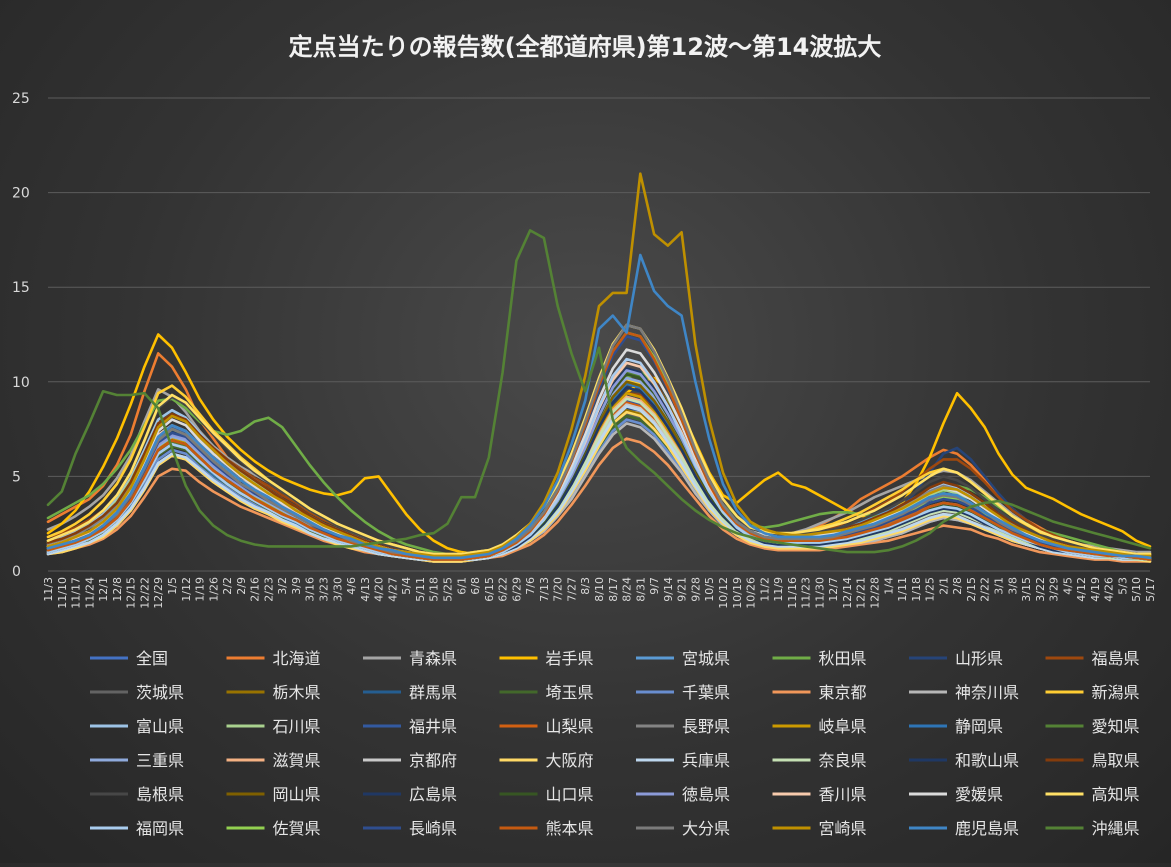 This screenshot has height=867, width=1171. Describe the element at coordinates (410, 760) in the screenshot. I see `legend-item: 京都府` at that location.